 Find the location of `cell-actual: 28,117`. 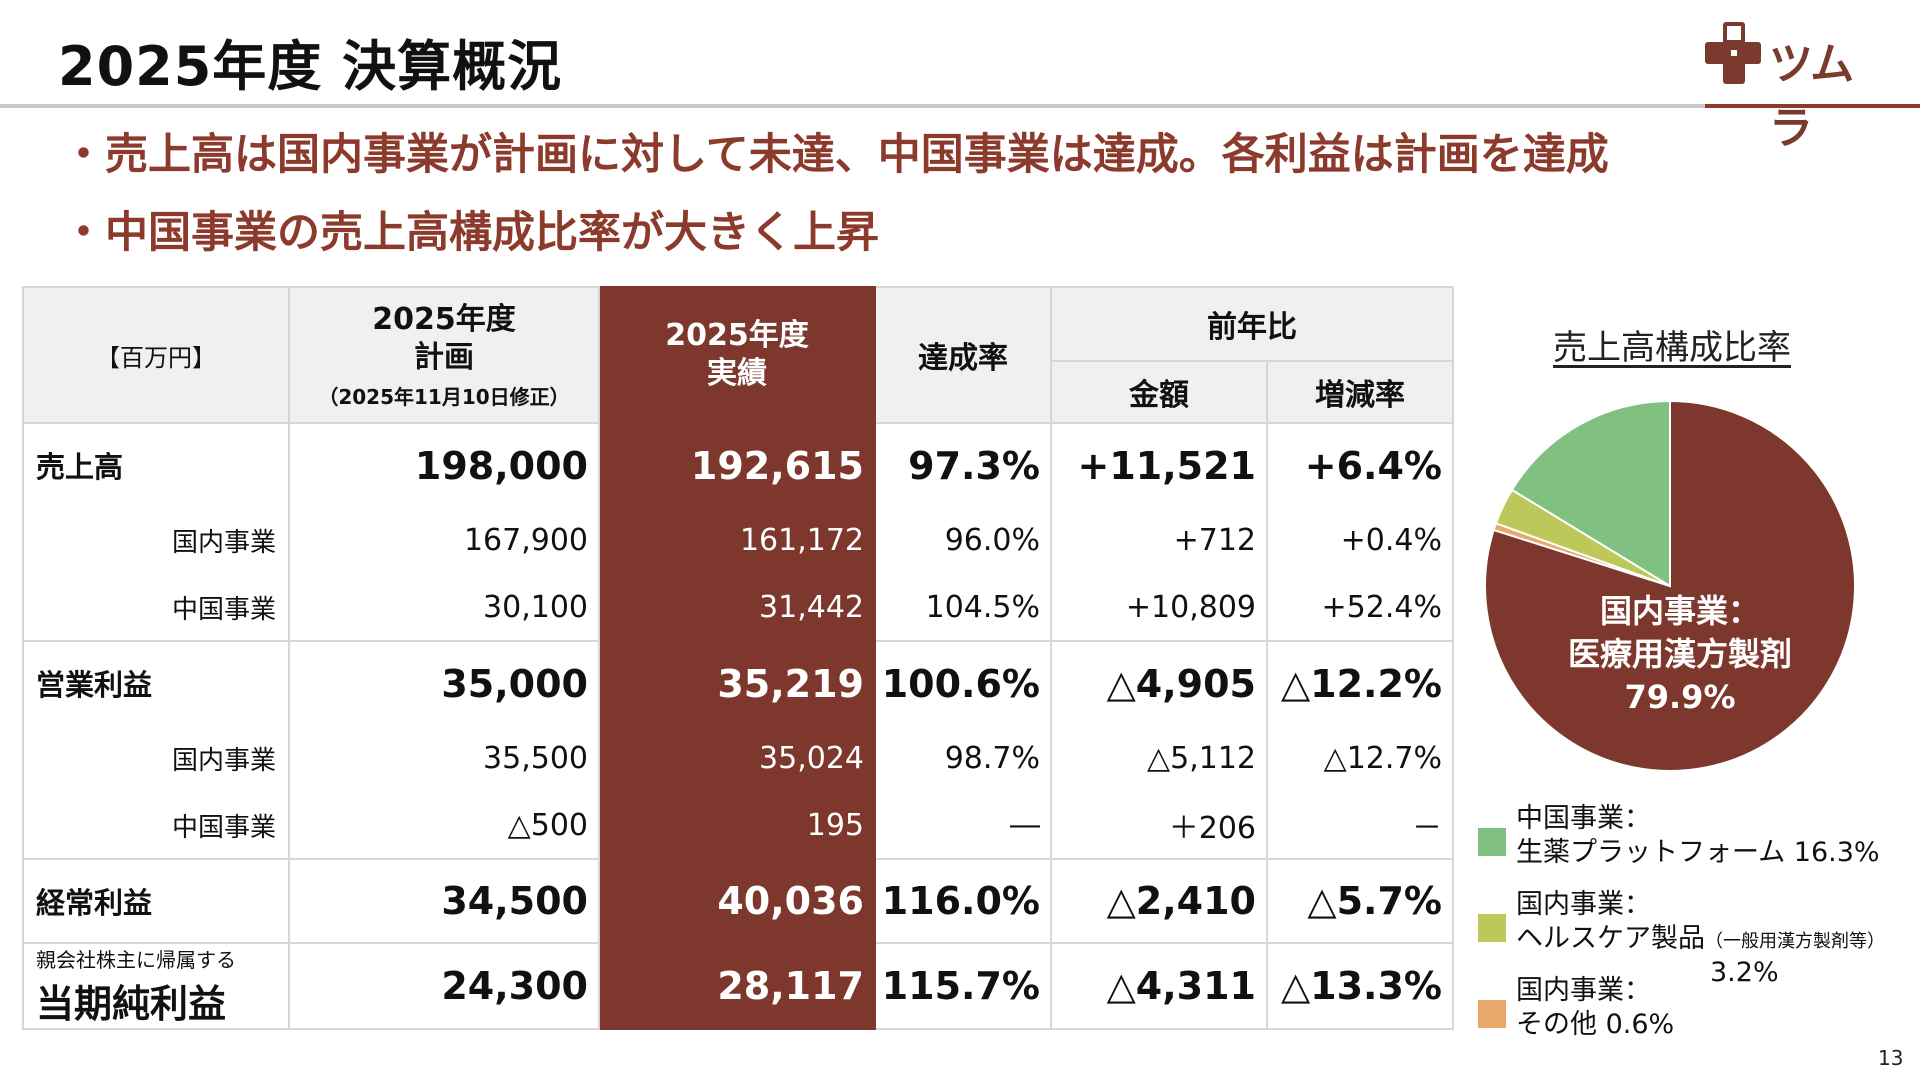

cell-actual: 28,117 is located at coordinates (737, 986).